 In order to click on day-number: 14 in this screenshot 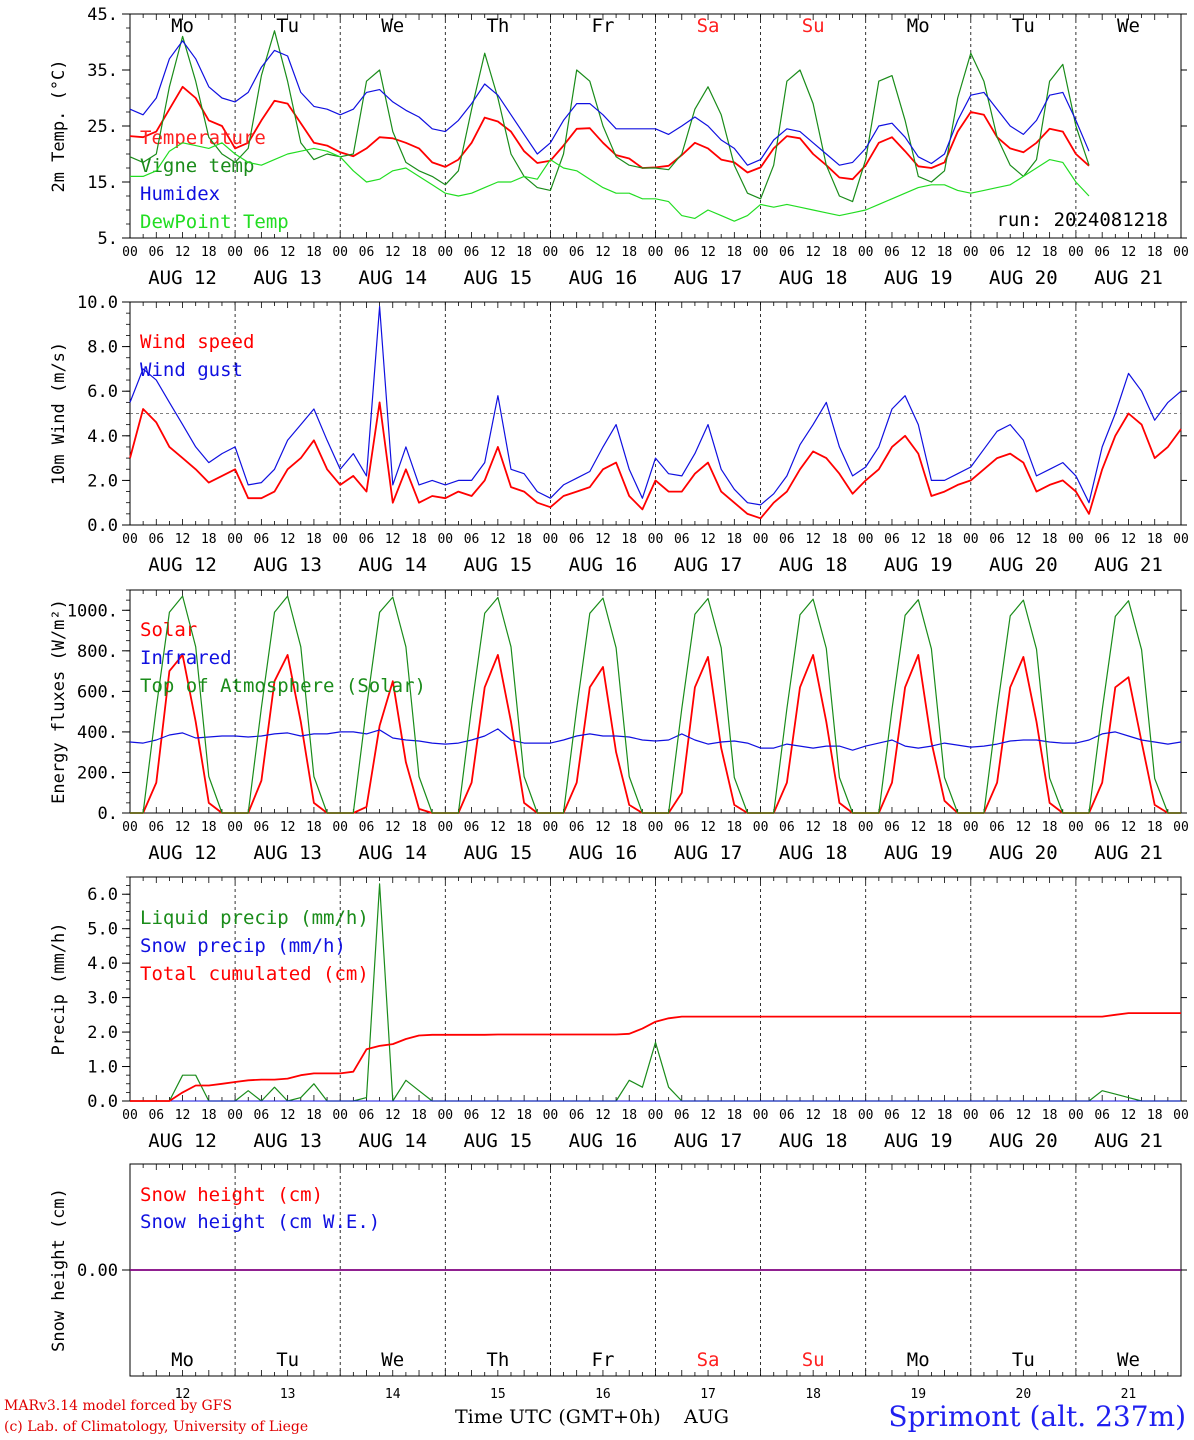, I will do `click(393, 1394)`.